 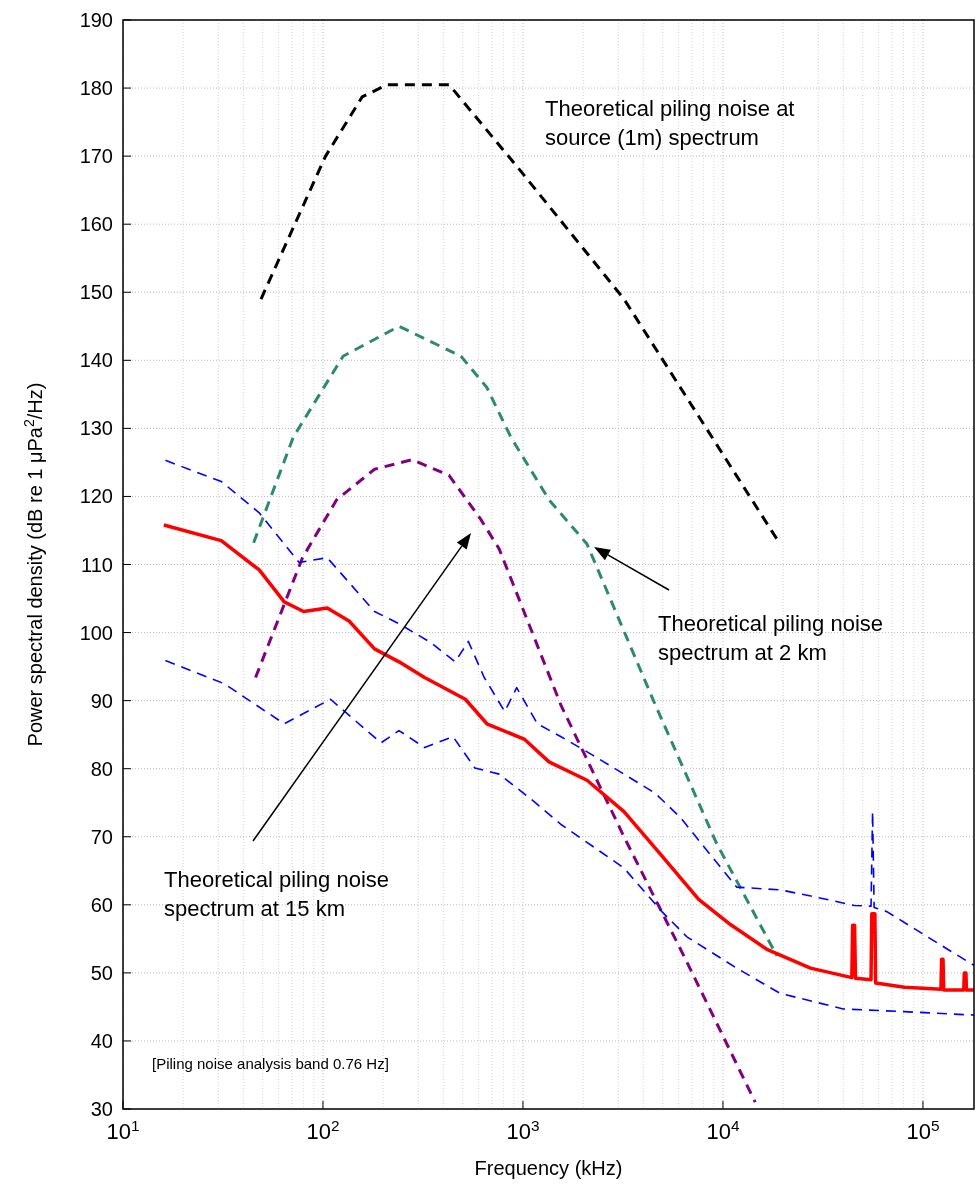 What do you see at coordinates (96, 632) in the screenshot?
I see `y-tick-label: 100` at bounding box center [96, 632].